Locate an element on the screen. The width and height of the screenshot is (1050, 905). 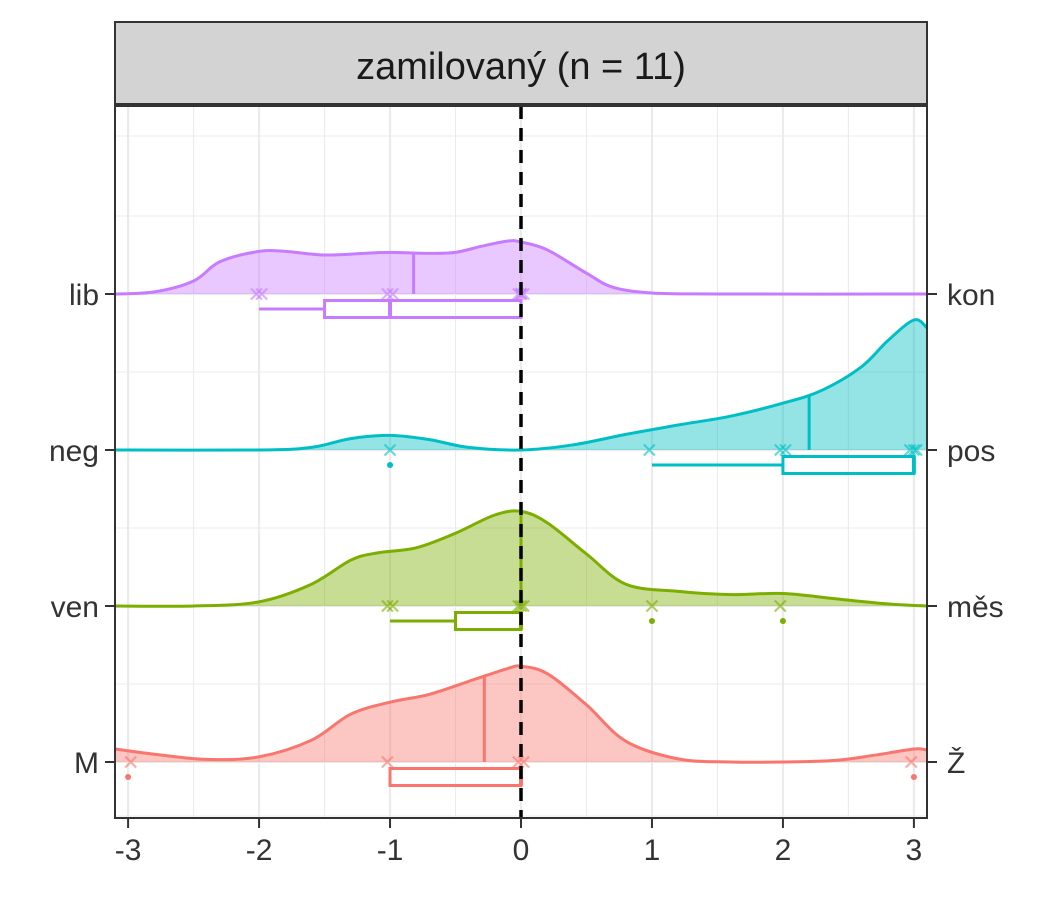
y-tick-label-left: ven is located at coordinates (75, 607).